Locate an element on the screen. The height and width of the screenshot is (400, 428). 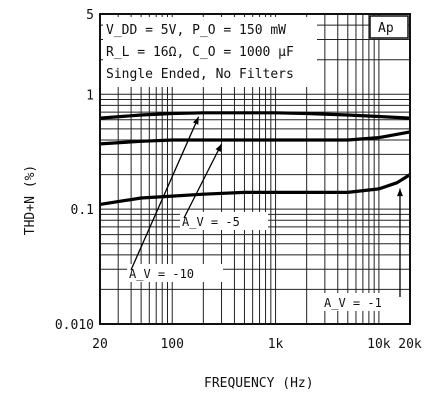
condition-line-3: Single Ended, No Filters is located at coordinates (200, 74).